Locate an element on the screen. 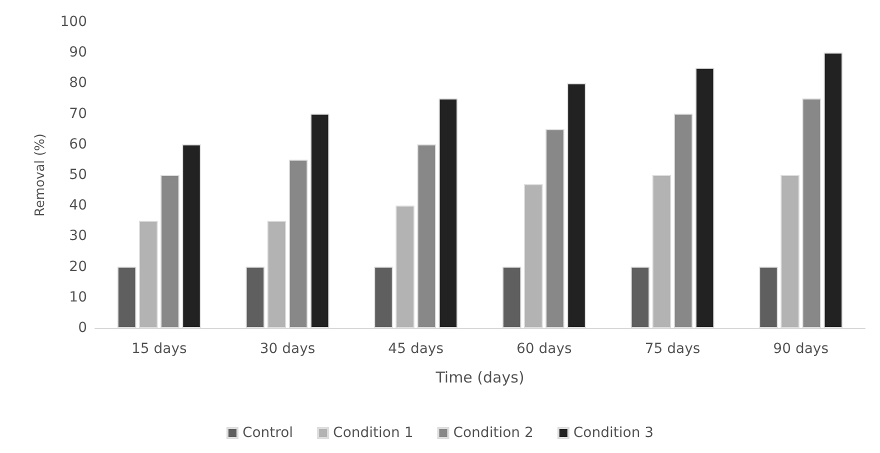 The height and width of the screenshot is (453, 880). y-tick-label: 60 is located at coordinates (78, 144).